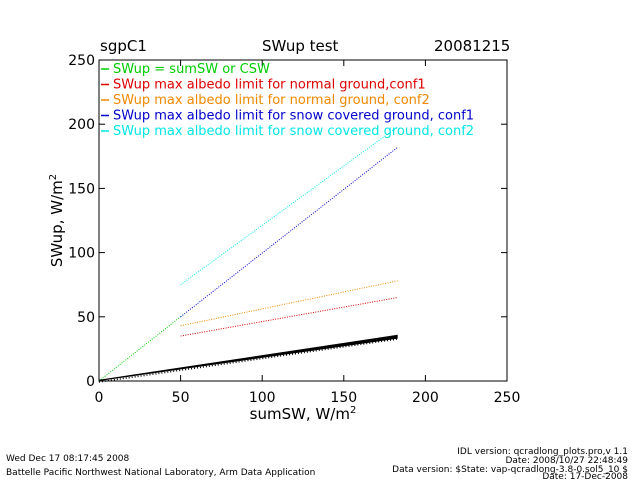  What do you see at coordinates (53, 177) in the screenshot?
I see `y-axis-title-exponent: 2` at bounding box center [53, 177].